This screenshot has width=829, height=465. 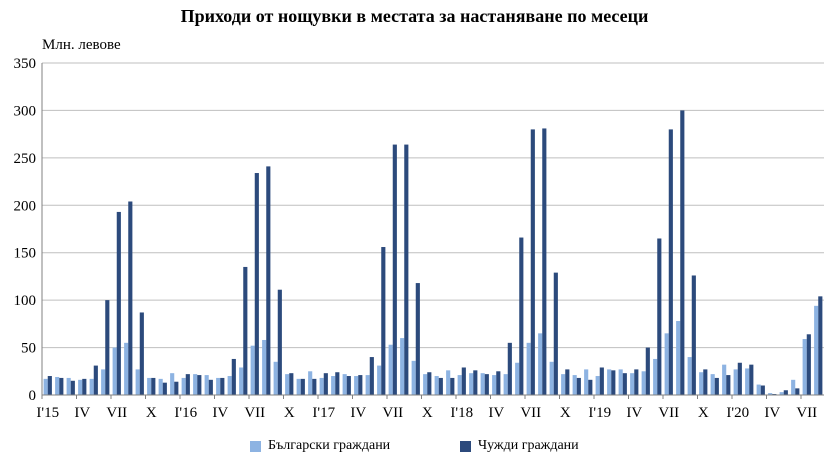 What do you see at coordinates (25, 206) in the screenshot?
I see `y-tick-label: 200` at bounding box center [25, 206].